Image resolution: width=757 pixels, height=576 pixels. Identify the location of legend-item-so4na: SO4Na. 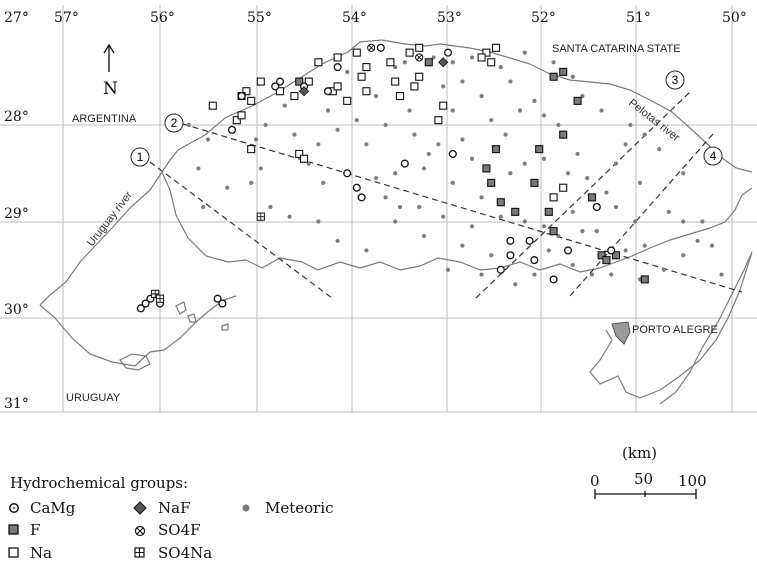
(173, 553).